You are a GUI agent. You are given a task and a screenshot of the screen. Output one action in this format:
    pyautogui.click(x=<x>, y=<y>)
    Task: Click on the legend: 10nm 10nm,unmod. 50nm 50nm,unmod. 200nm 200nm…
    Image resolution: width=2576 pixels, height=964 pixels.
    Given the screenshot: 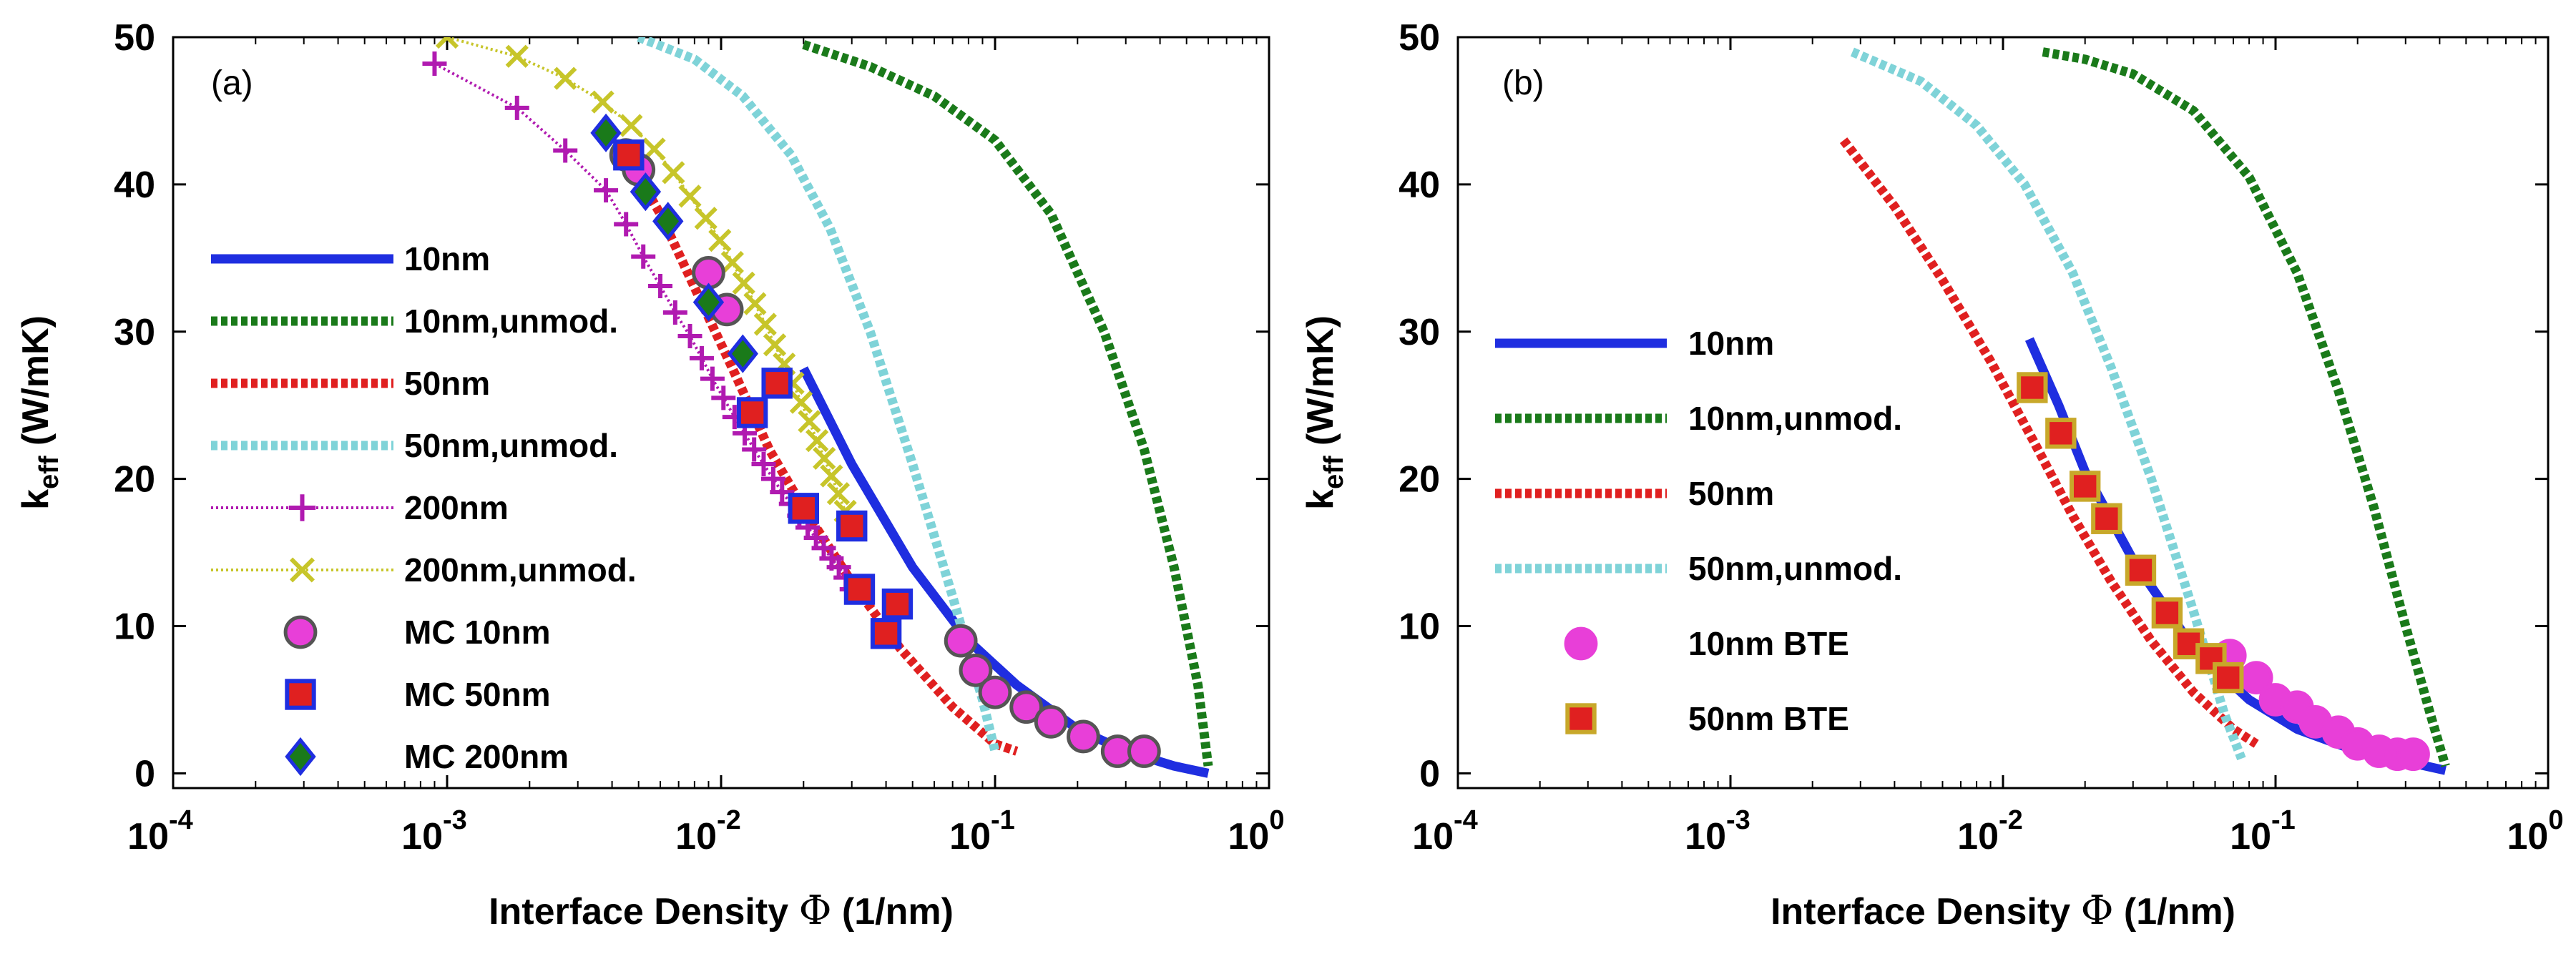 What is the action you would take?
    pyautogui.click(x=424, y=508)
    